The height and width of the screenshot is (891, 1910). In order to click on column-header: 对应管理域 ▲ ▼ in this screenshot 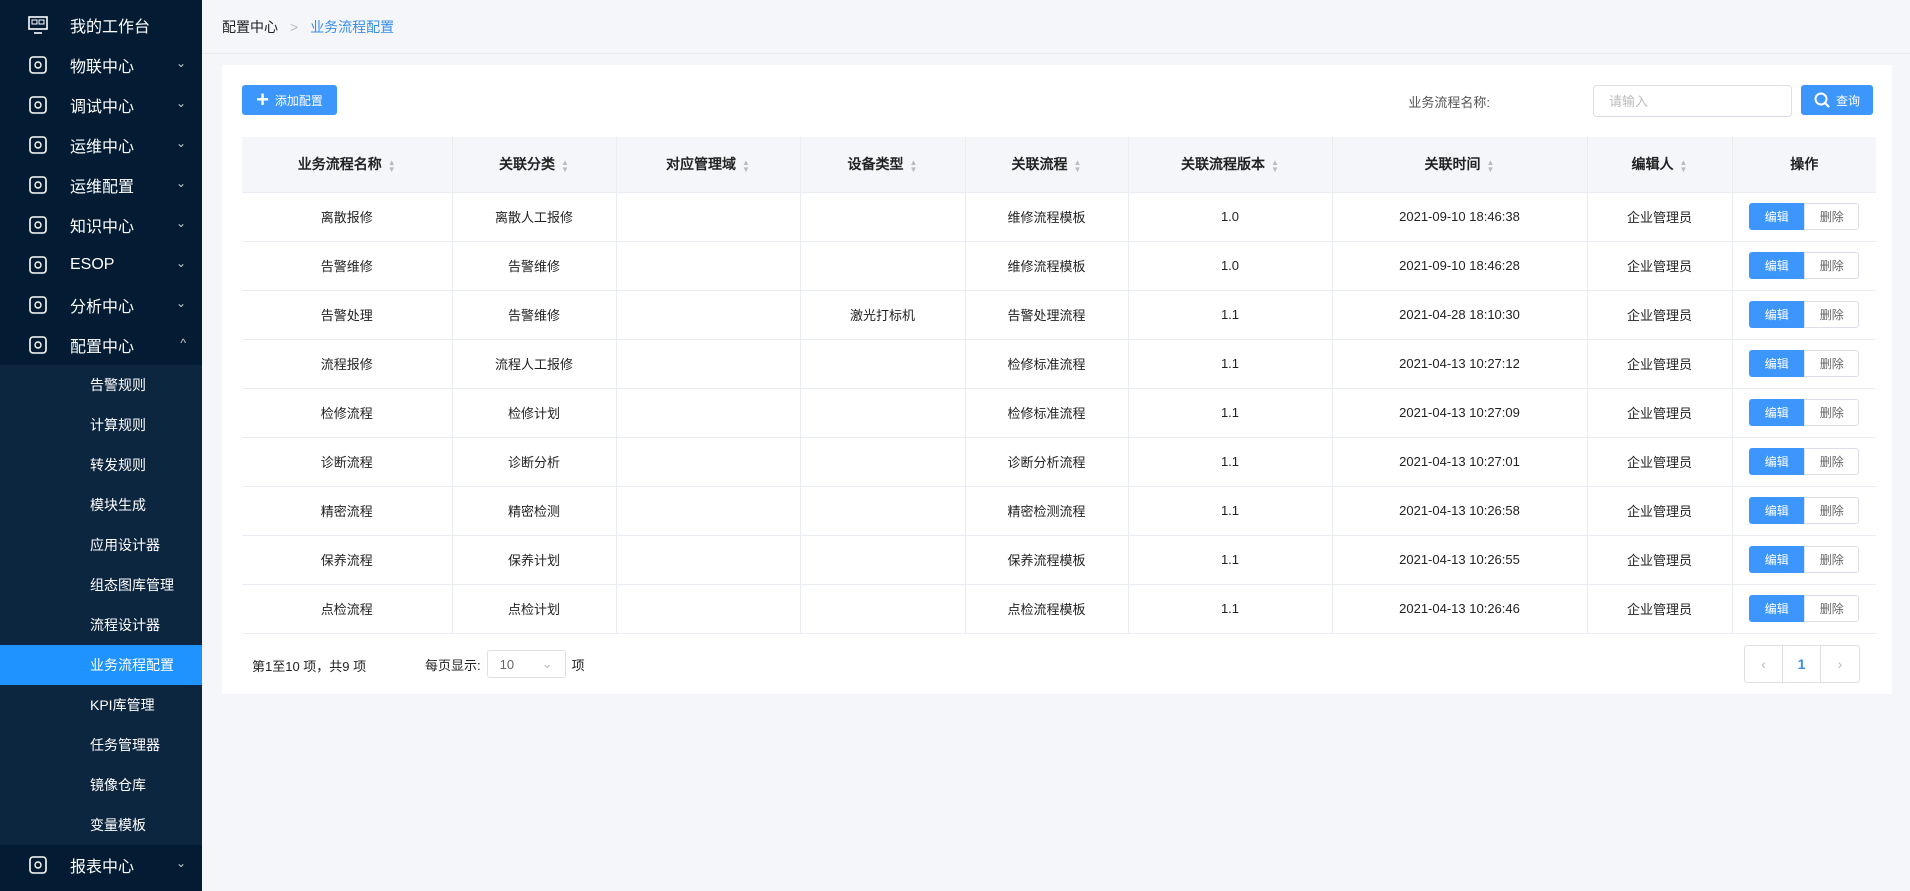, I will do `click(708, 165)`.